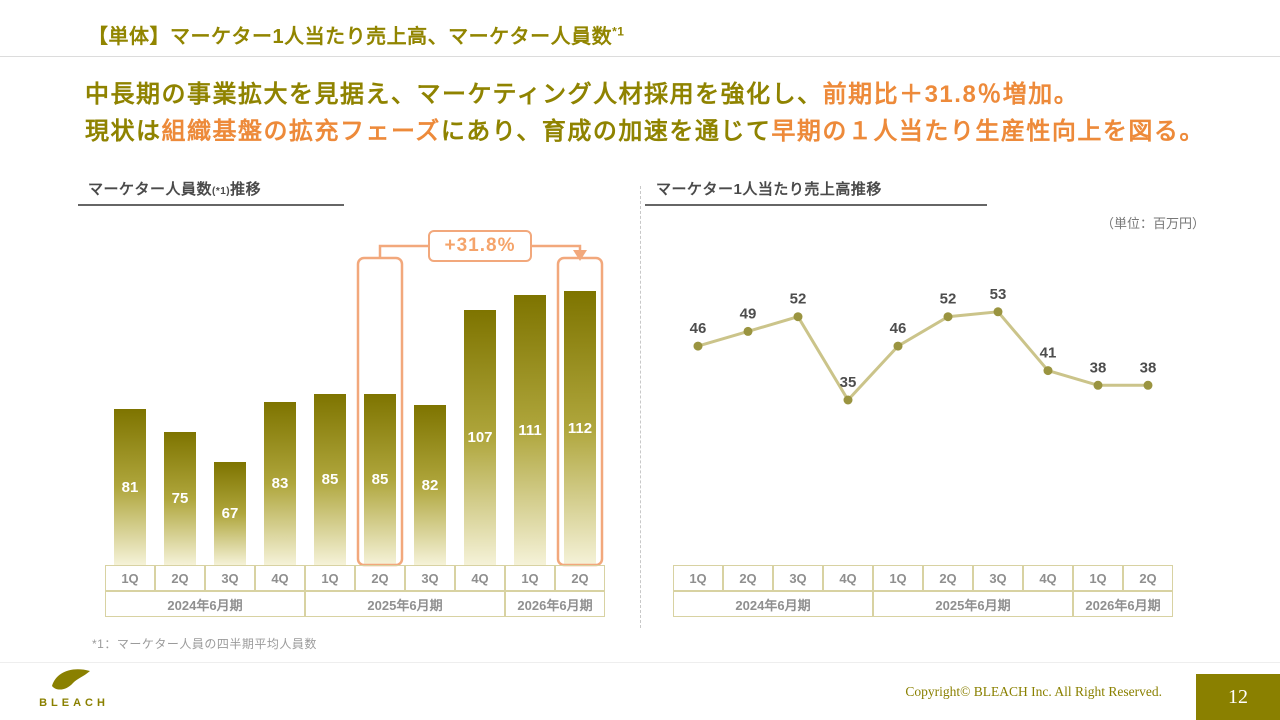  Describe the element at coordinates (922, 356) in the screenshot. I see `line-series` at that location.